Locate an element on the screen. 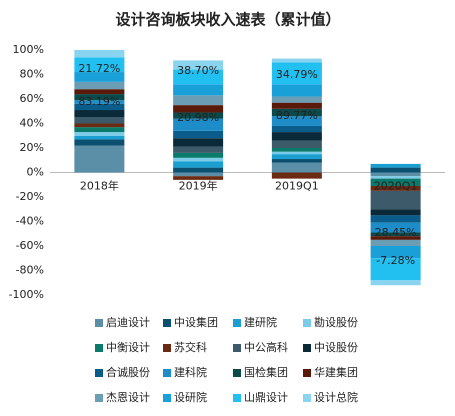  annotation: 34.79% is located at coordinates (297, 74).